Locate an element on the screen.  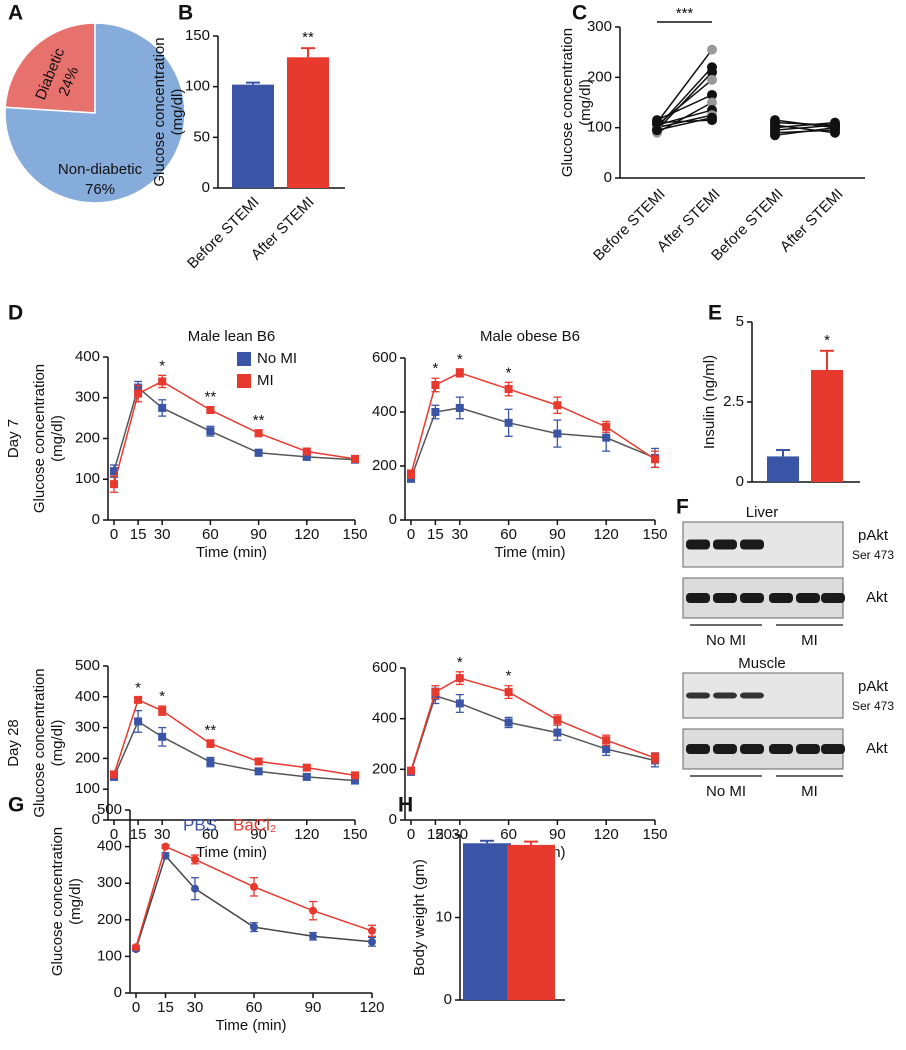
row-label: Day 7 is located at coordinates (13, 438).